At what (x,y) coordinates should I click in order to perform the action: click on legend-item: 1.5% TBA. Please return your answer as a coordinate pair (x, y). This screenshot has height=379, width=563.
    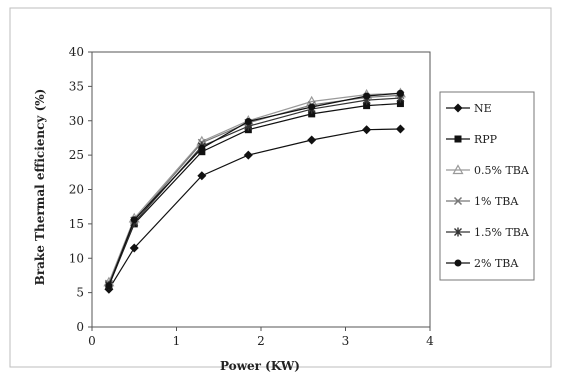
    Looking at the image, I should click on (488, 232).